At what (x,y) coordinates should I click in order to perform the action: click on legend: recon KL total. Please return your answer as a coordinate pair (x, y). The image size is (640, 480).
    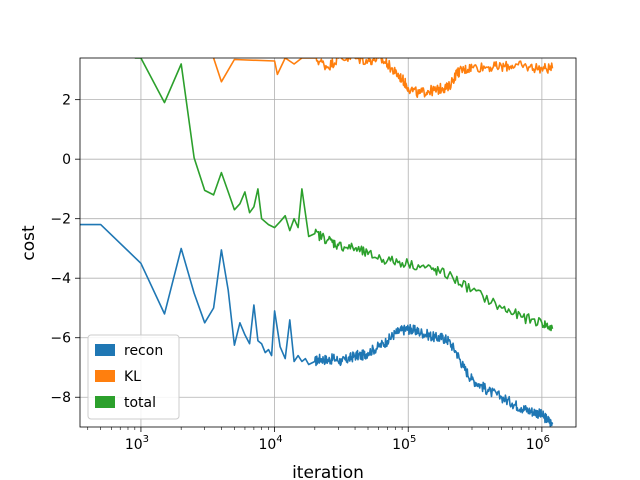
    Looking at the image, I should click on (133, 377).